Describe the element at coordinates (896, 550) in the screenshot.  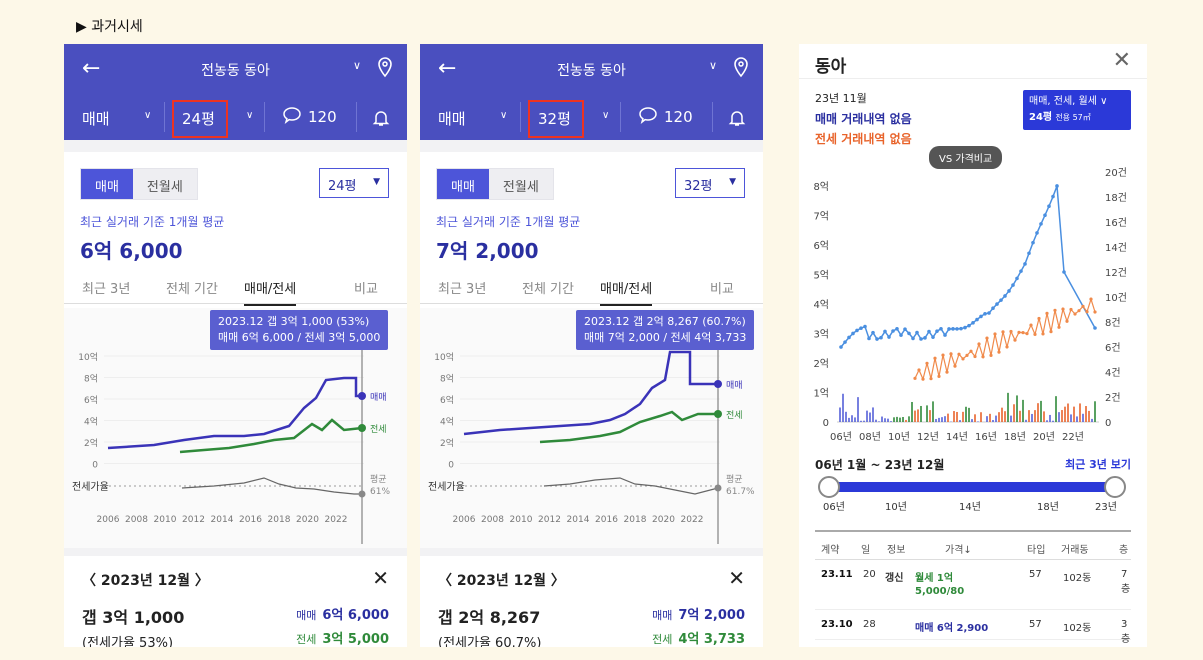
I see `table-header: 정보` at that location.